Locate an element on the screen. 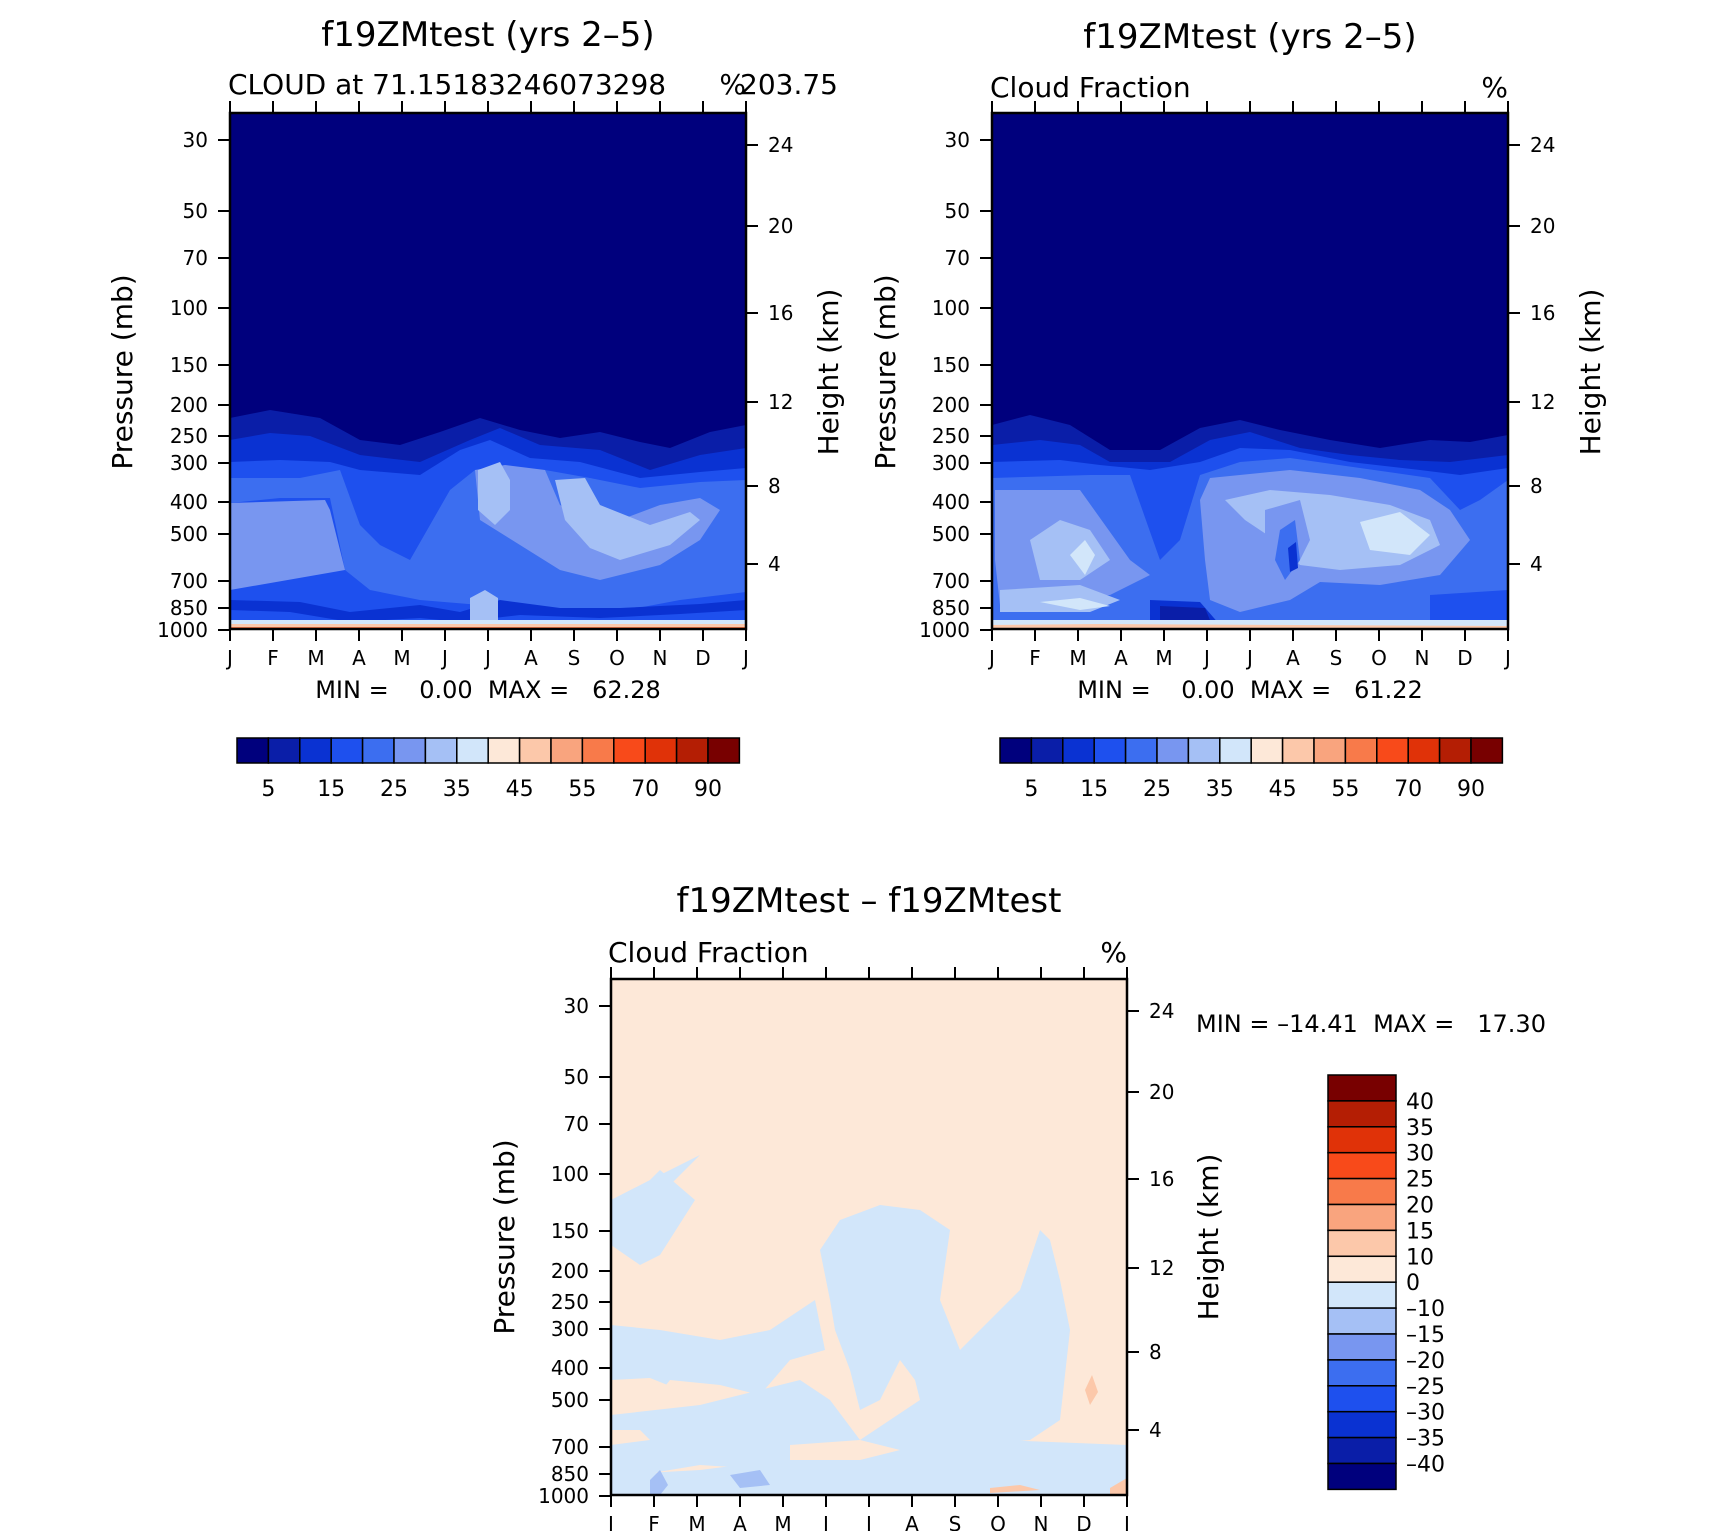 This screenshot has height=1531, width=1710. x-tick-label: N is located at coordinates (1041, 1521).